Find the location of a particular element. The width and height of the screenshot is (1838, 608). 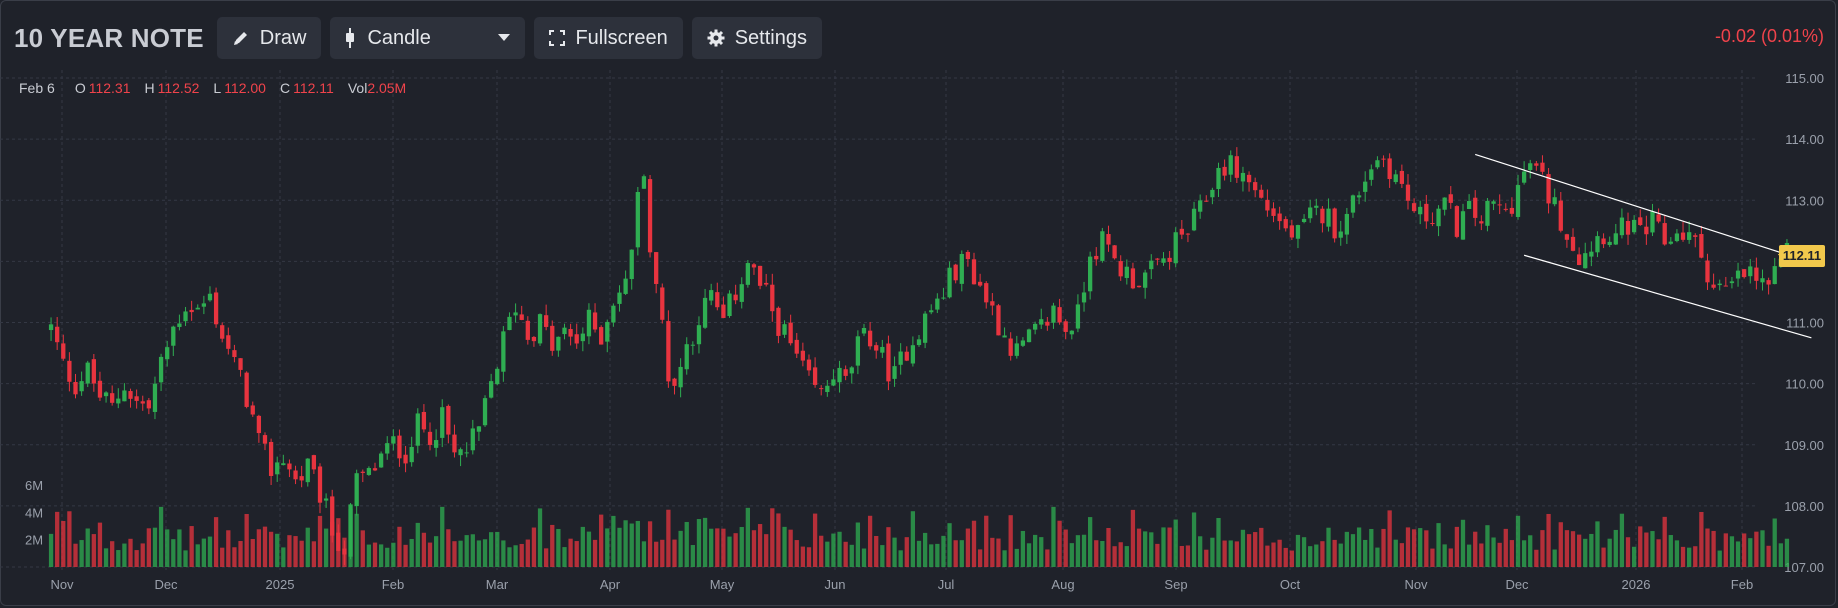

draw-button: Draw is located at coordinates (269, 38).